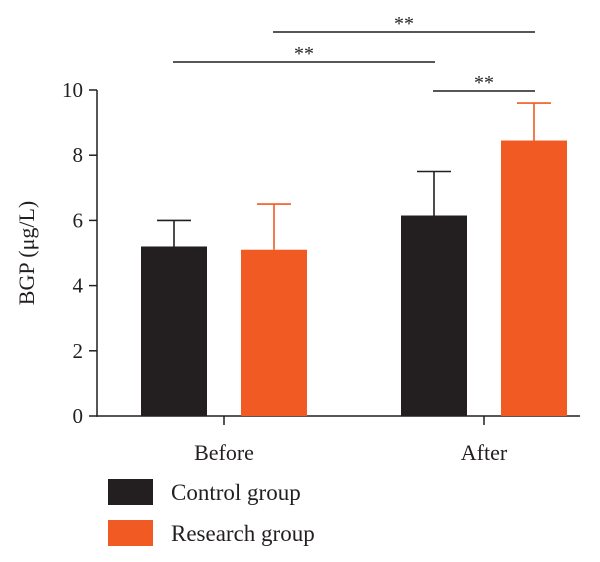 This screenshot has height=562, width=600. What do you see at coordinates (130, 492) in the screenshot?
I see `legend-swatch-control-group` at bounding box center [130, 492].